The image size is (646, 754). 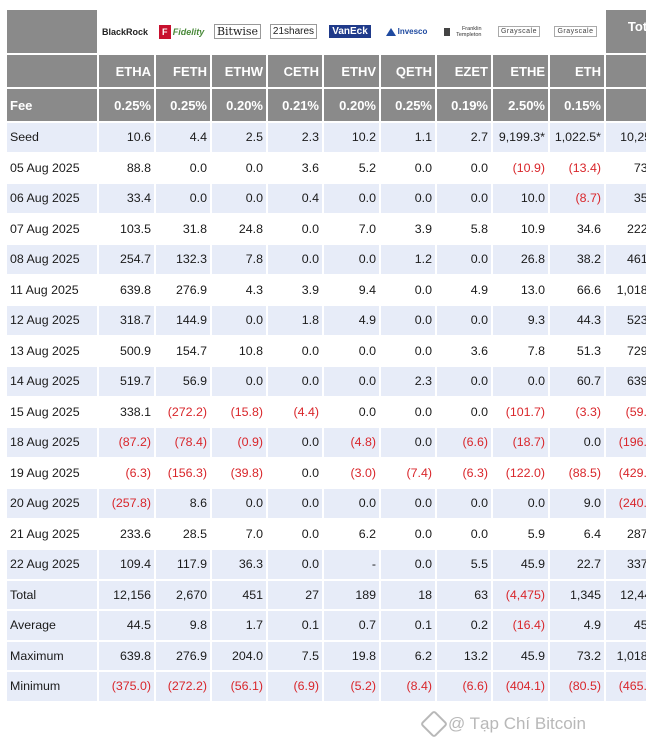 What do you see at coordinates (295, 686) in the screenshot?
I see `flow-cell: (6.9)` at bounding box center [295, 686].